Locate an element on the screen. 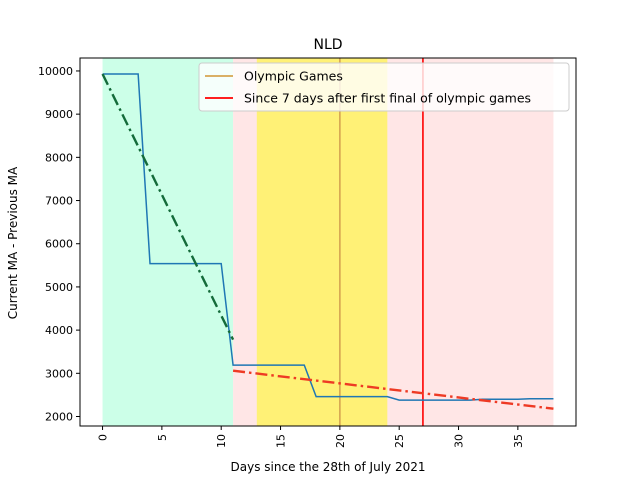  x-ticks: 0 5 10 15 20 25 30 35 is located at coordinates (311, 437).